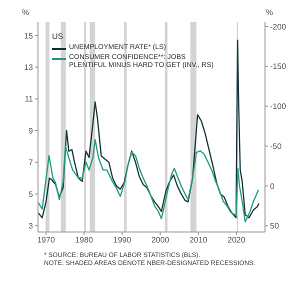  Describe the element at coordinates (269, 13) in the screenshot. I see `y2-axis-title: %` at that location.